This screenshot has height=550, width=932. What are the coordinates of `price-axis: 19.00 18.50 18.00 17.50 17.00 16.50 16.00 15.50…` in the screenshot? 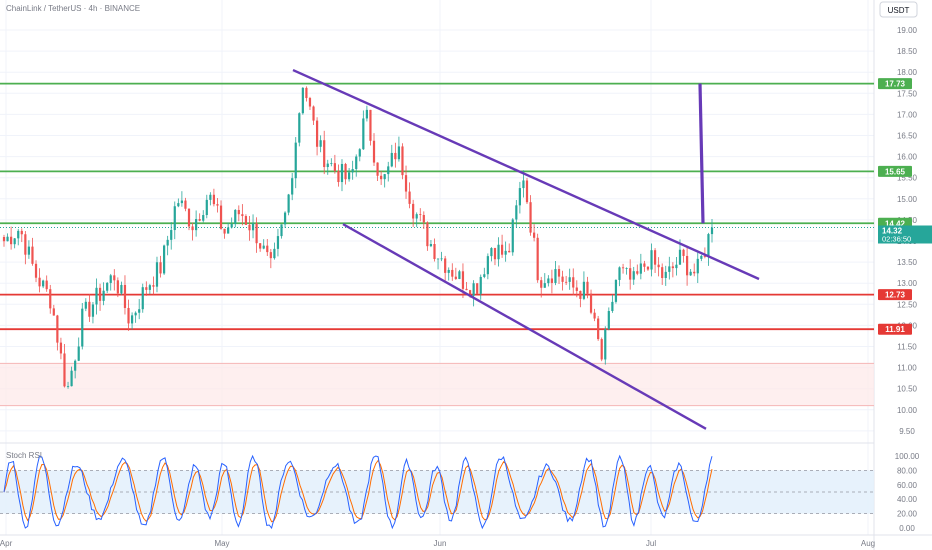 It's located at (905, 279).